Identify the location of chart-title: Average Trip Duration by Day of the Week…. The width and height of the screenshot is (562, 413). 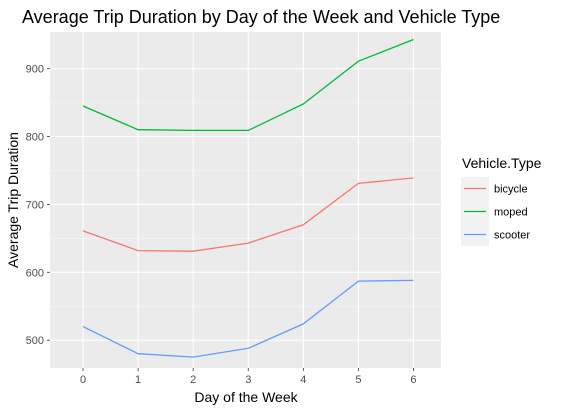
(261, 17).